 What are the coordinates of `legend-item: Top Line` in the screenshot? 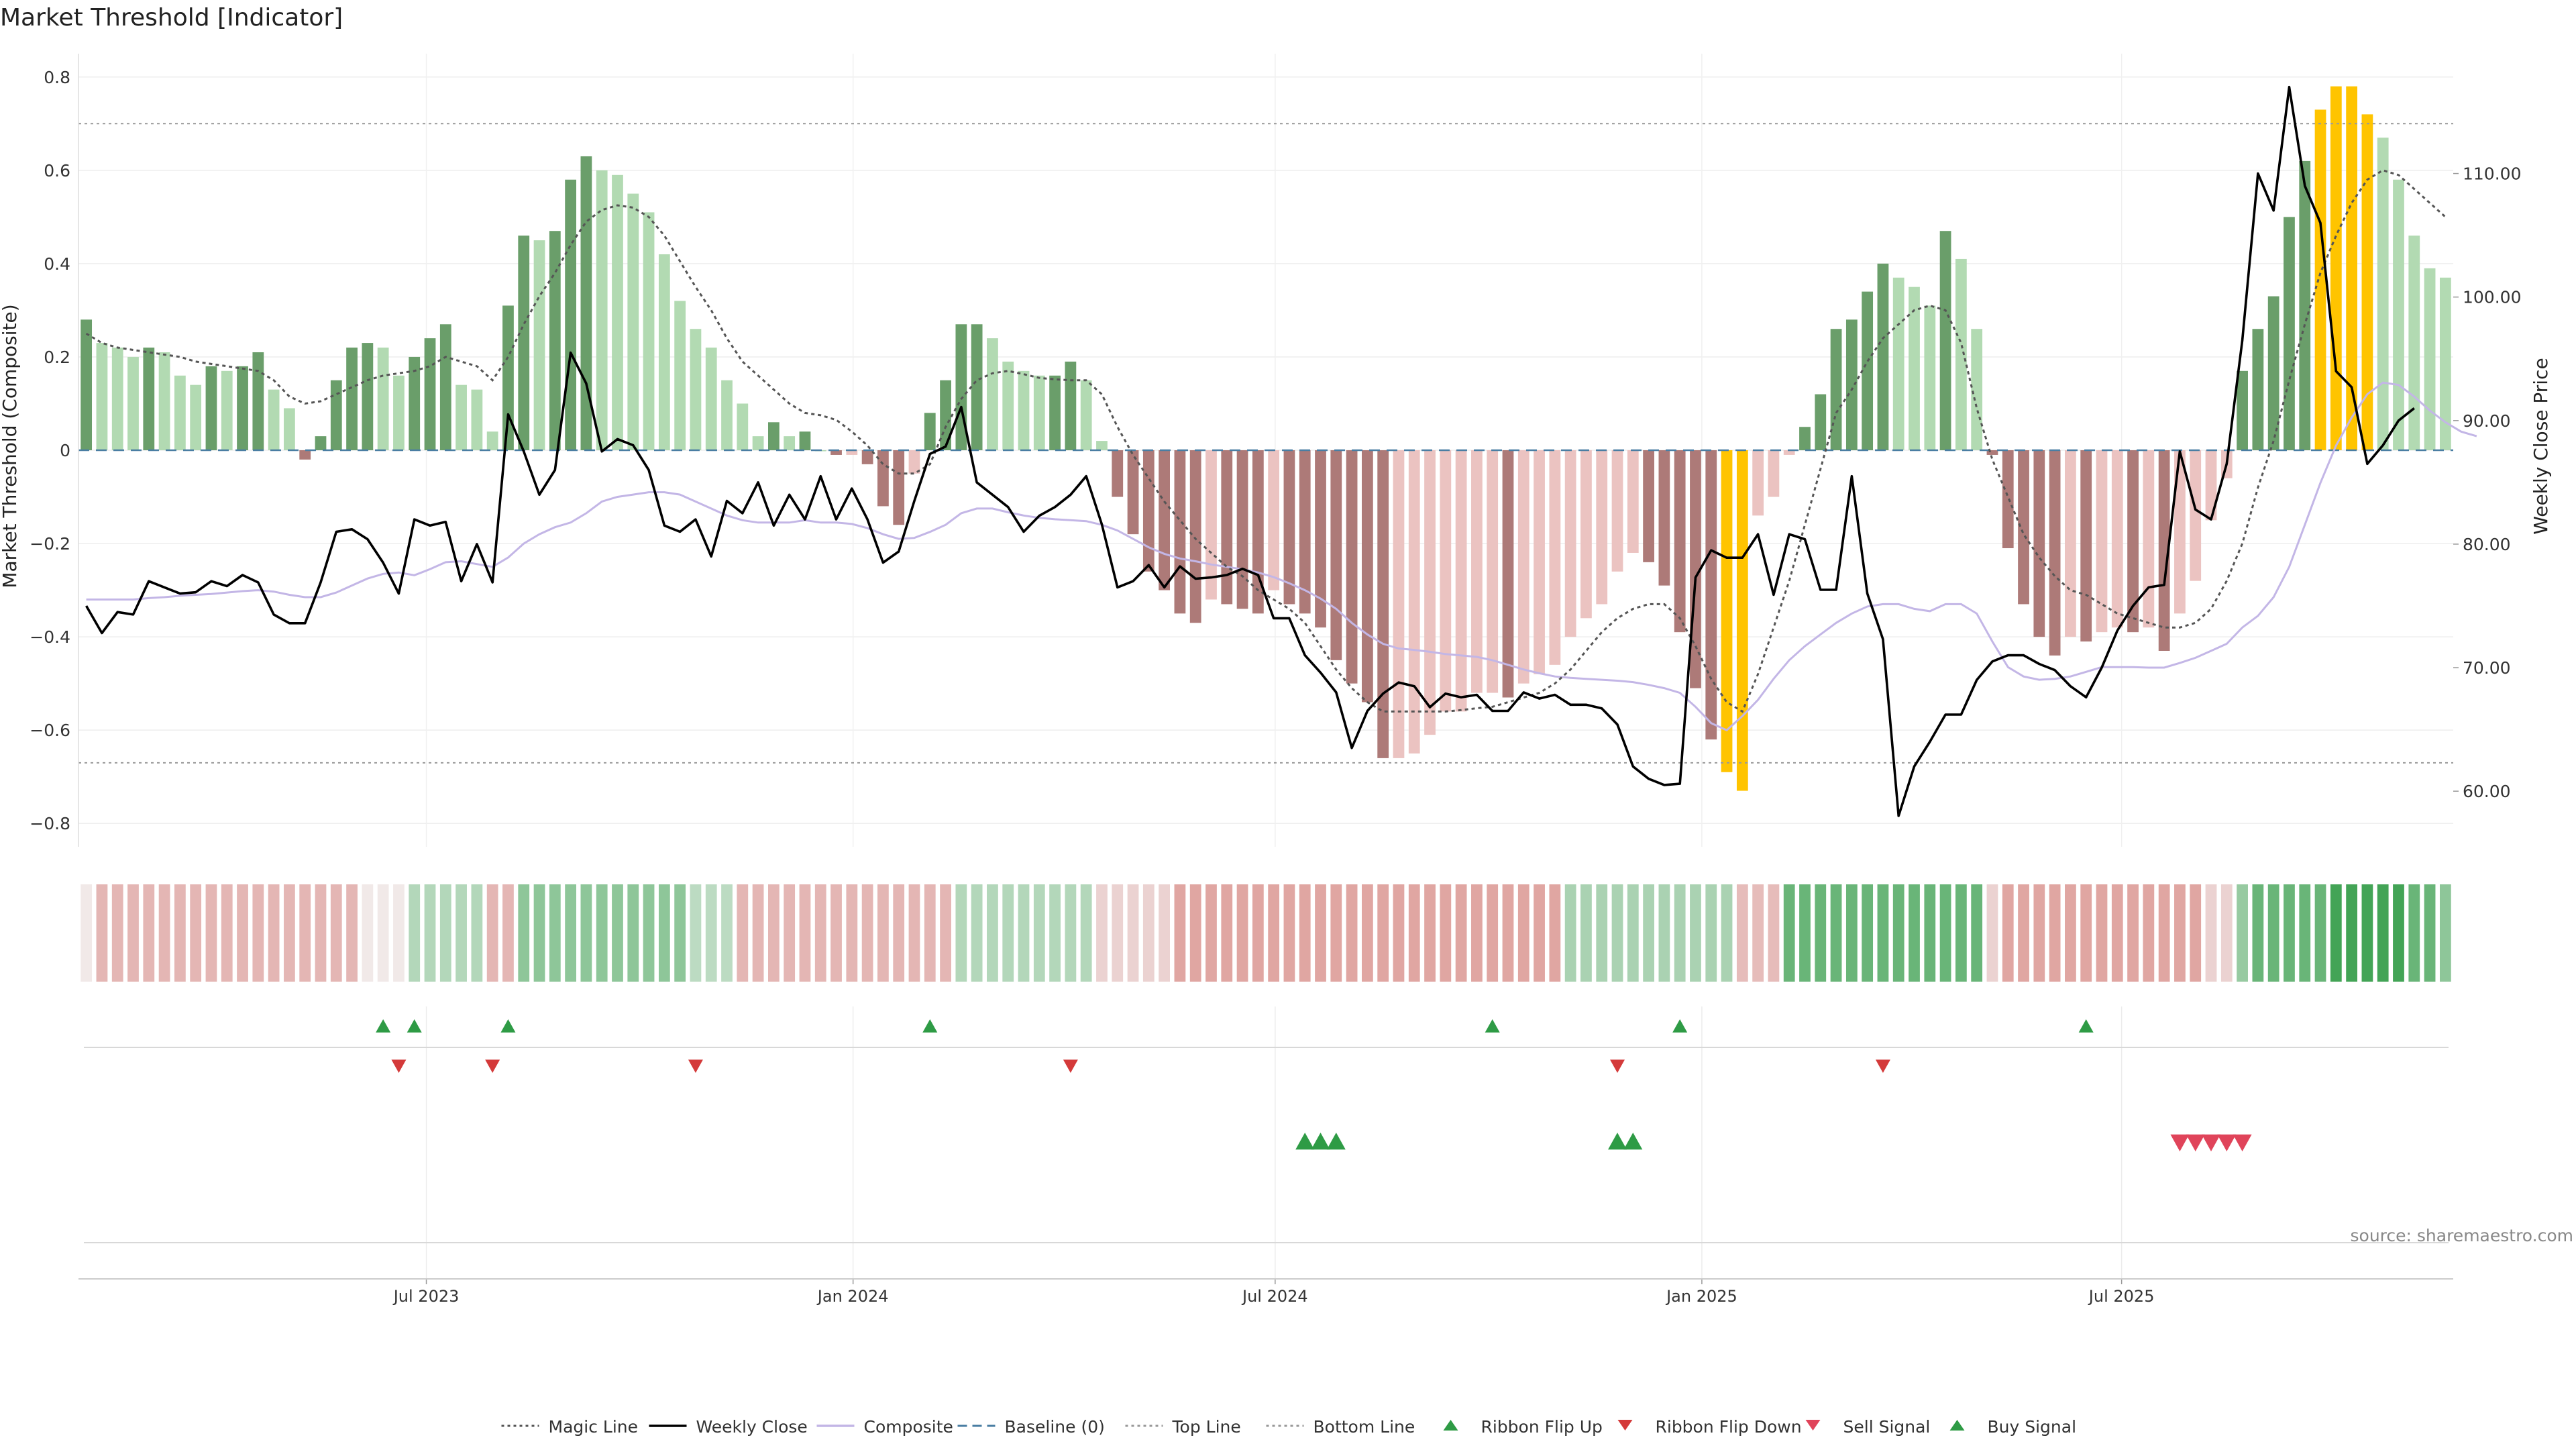 It's located at (1183, 1427).